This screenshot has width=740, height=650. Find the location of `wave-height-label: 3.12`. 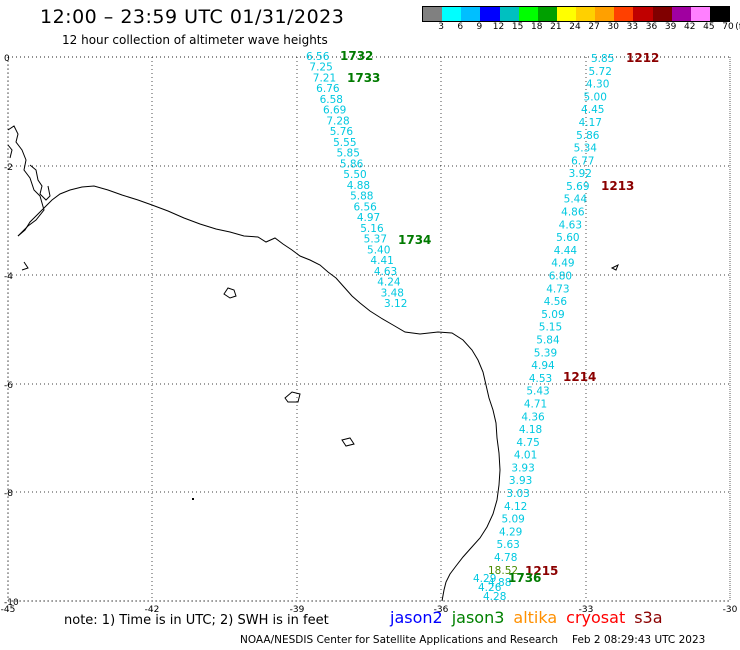

wave-height-label: 3.12 is located at coordinates (395, 304).